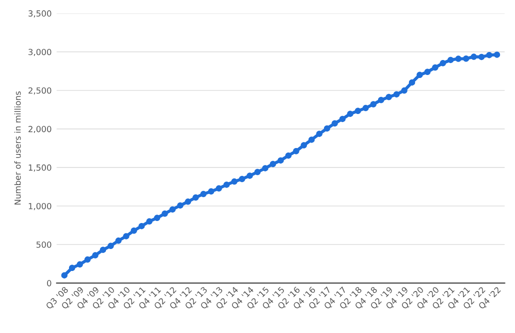 The height and width of the screenshot is (333, 515). What do you see at coordinates (40, 206) in the screenshot?
I see `y-tick-label: 1,000` at bounding box center [40, 206].